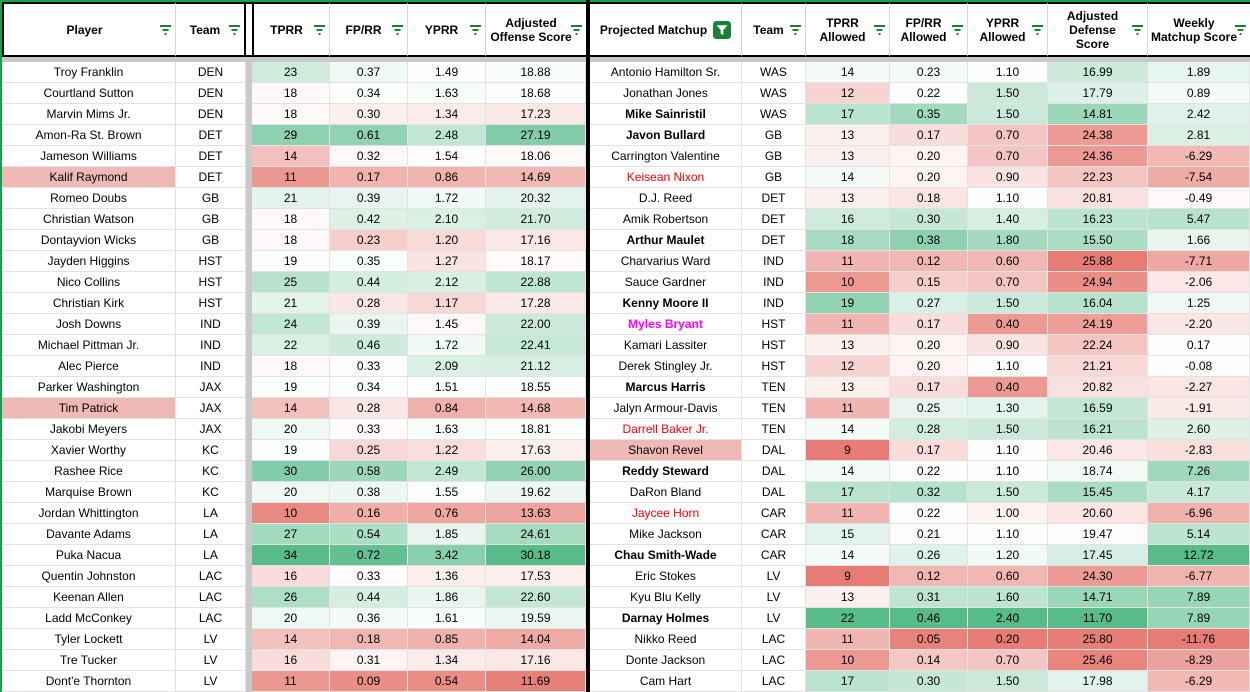 This screenshot has height=692, width=1250. What do you see at coordinates (1098, 219) in the screenshot?
I see `defense-score-cell: 16.23` at bounding box center [1098, 219].